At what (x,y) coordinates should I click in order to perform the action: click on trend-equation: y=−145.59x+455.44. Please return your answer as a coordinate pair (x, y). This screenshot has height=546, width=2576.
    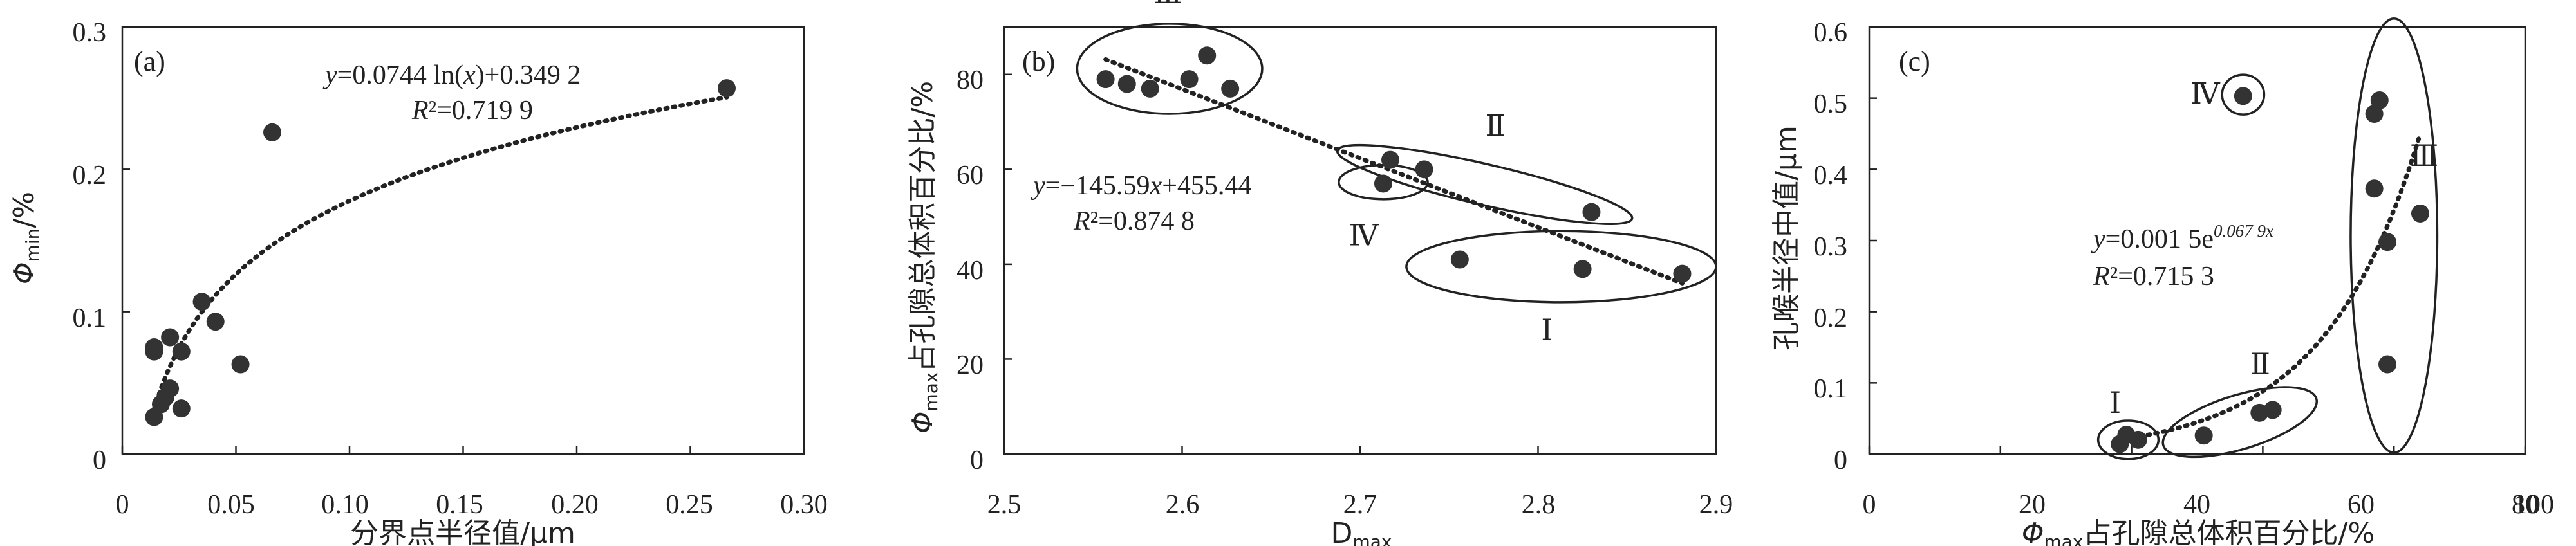
    Looking at the image, I should click on (1141, 186).